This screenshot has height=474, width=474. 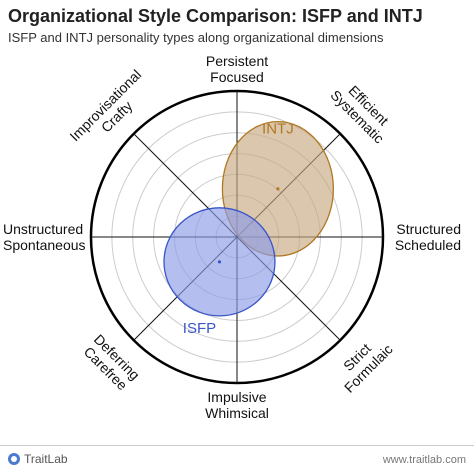 What do you see at coordinates (14, 459) in the screenshot?
I see `traitlab-logo-icon` at bounding box center [14, 459].